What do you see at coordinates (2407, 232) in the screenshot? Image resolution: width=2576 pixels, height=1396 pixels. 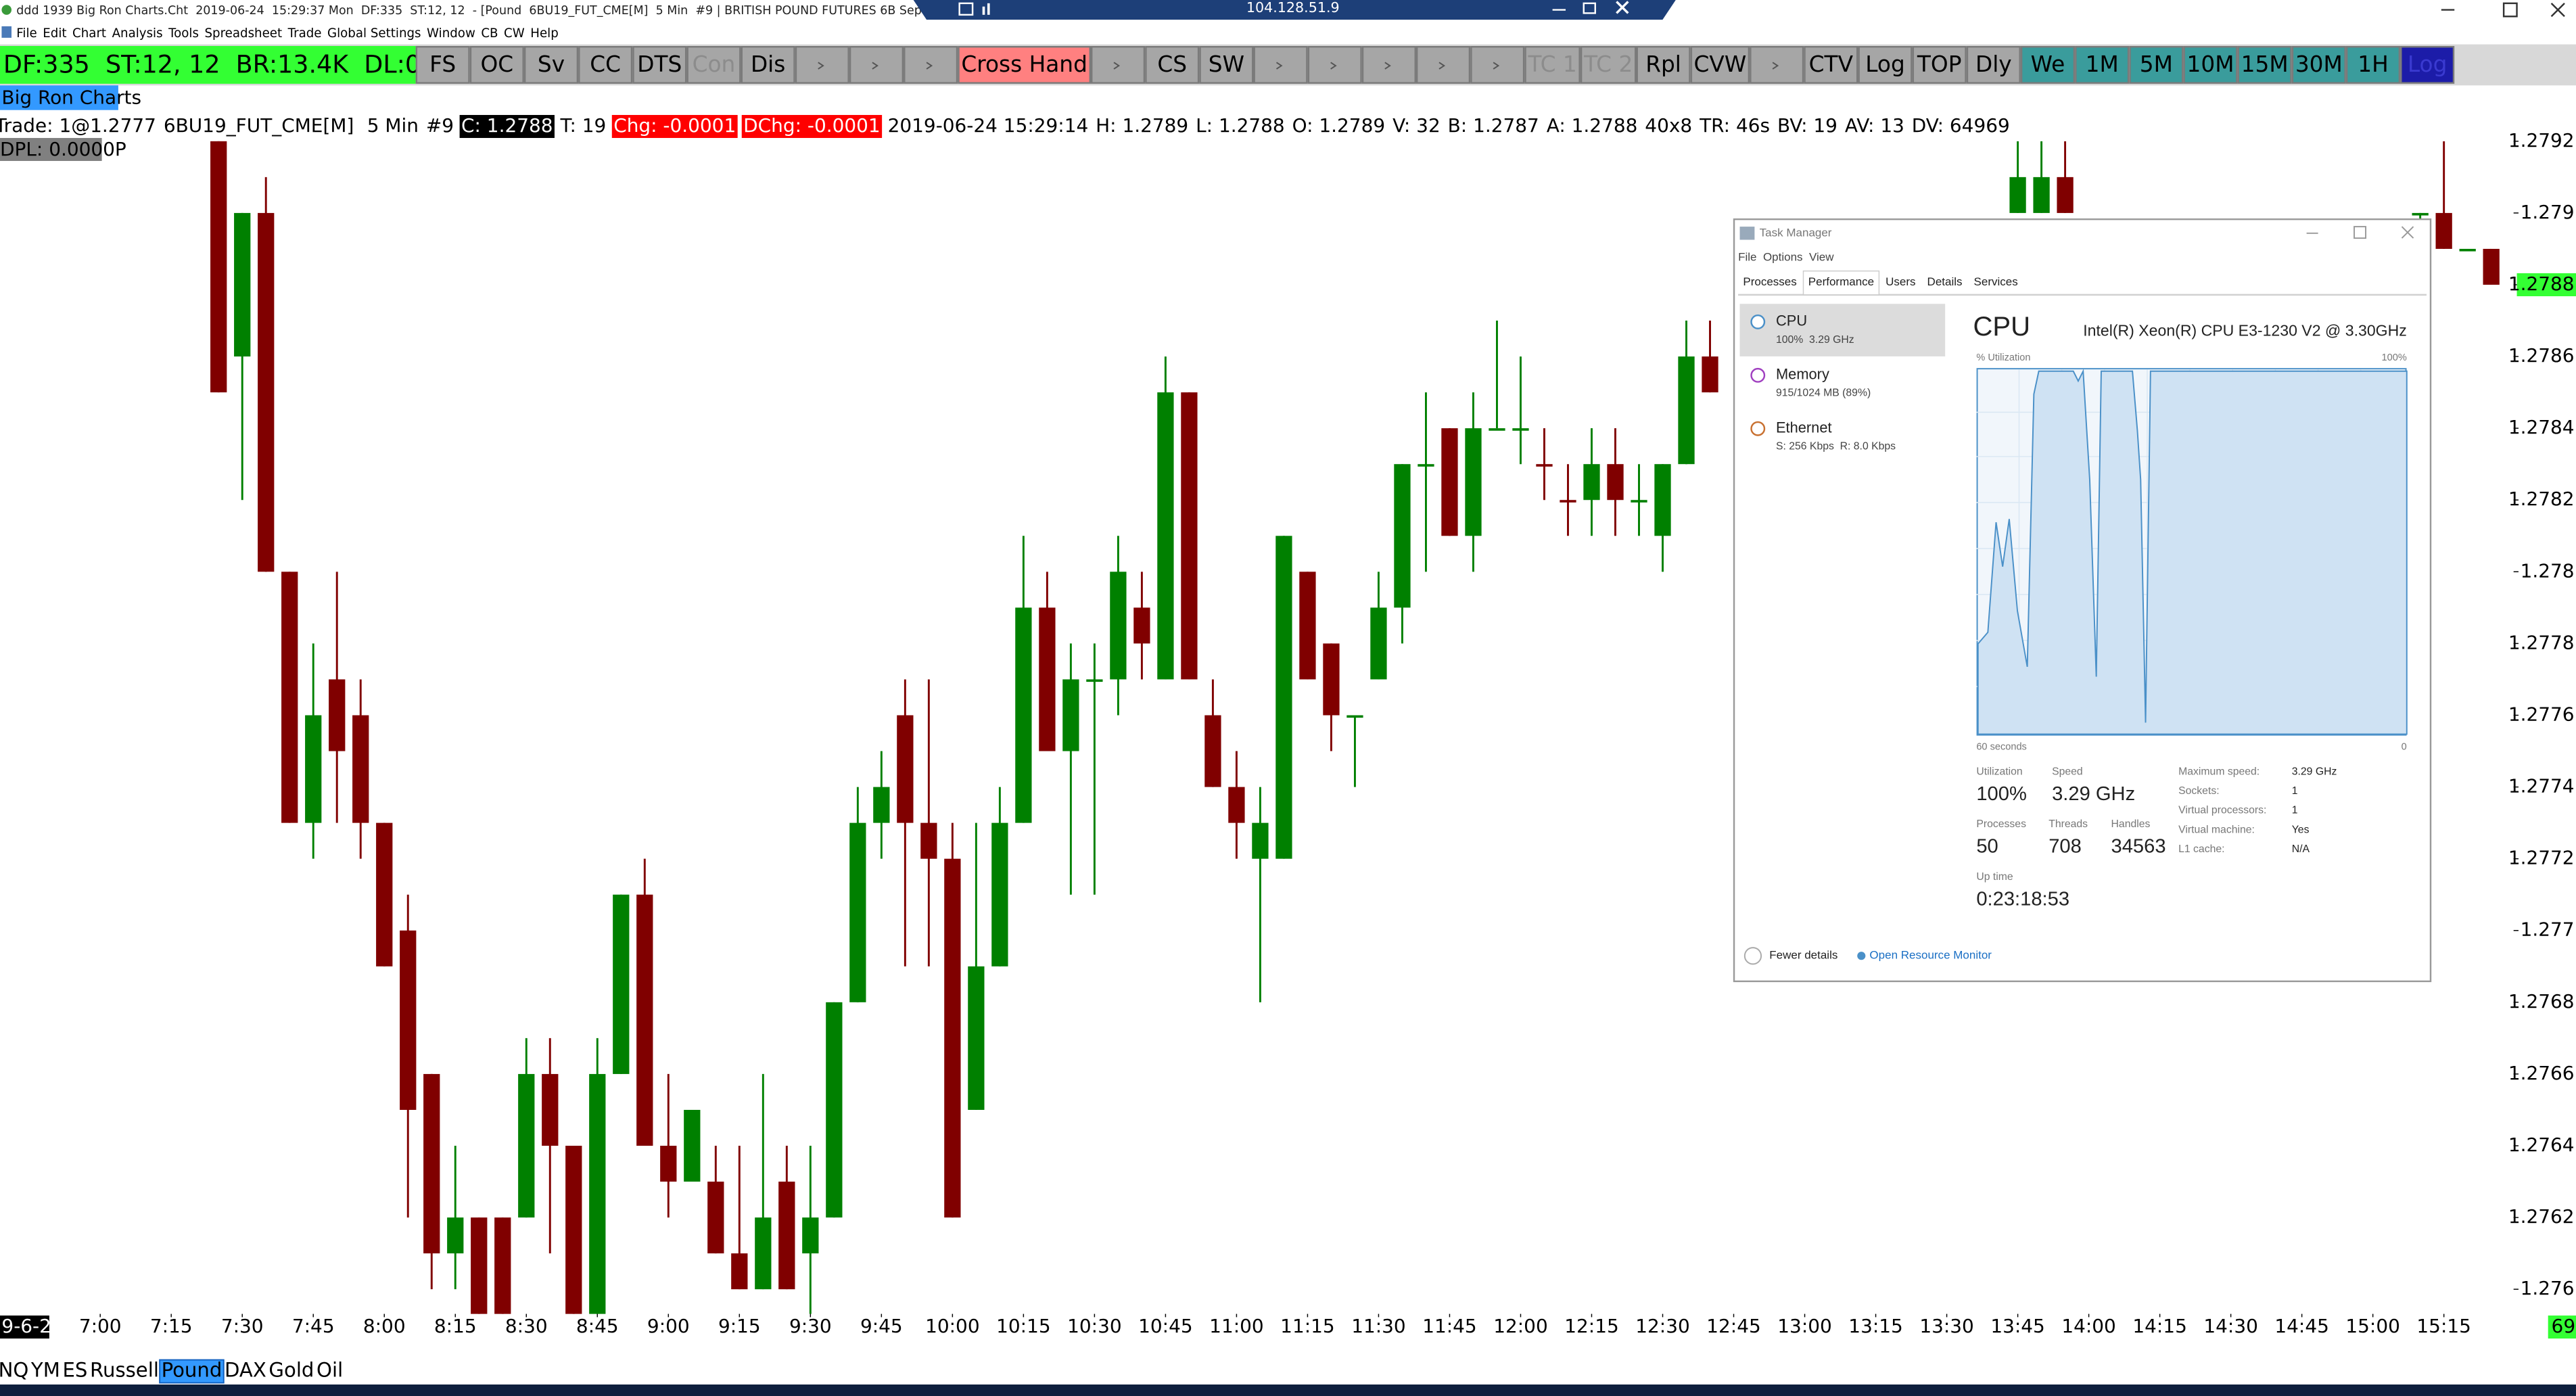 I see `tm-close` at bounding box center [2407, 232].